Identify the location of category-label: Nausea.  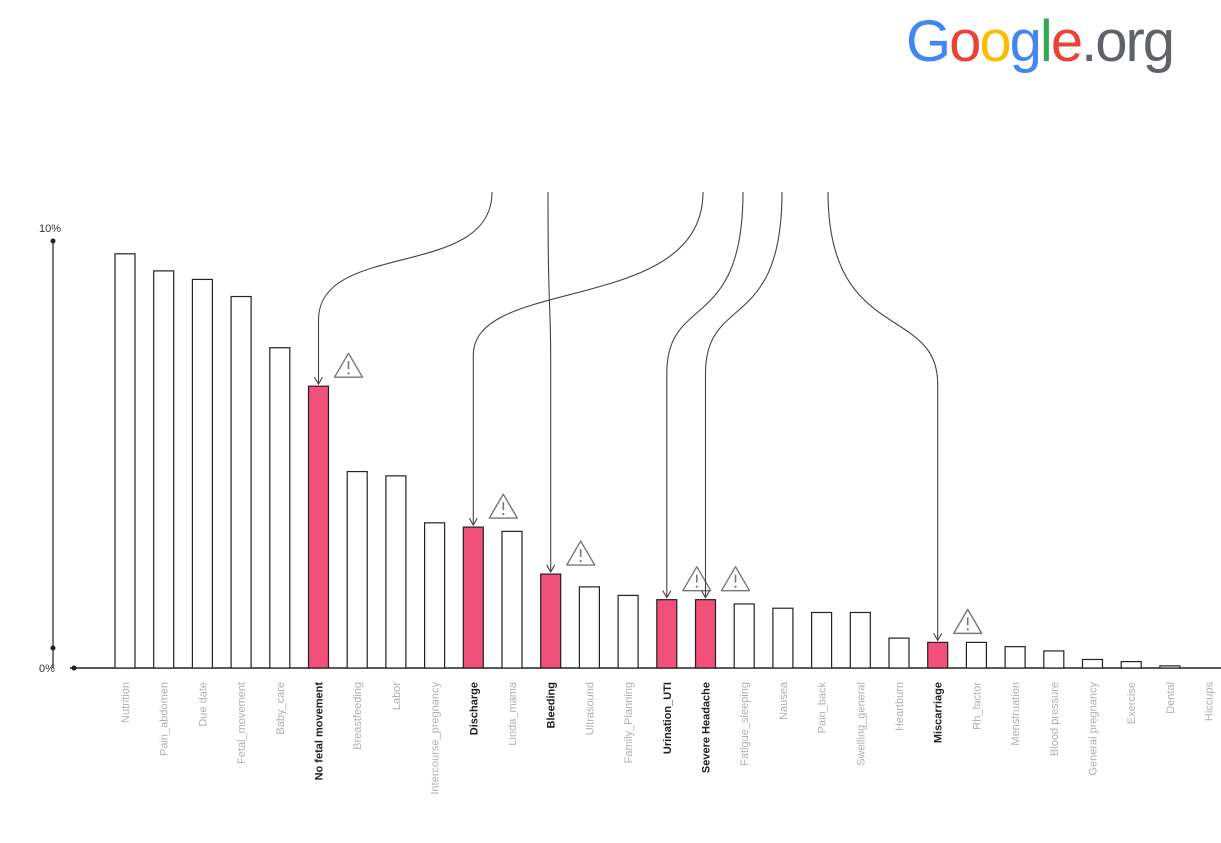
(784, 700).